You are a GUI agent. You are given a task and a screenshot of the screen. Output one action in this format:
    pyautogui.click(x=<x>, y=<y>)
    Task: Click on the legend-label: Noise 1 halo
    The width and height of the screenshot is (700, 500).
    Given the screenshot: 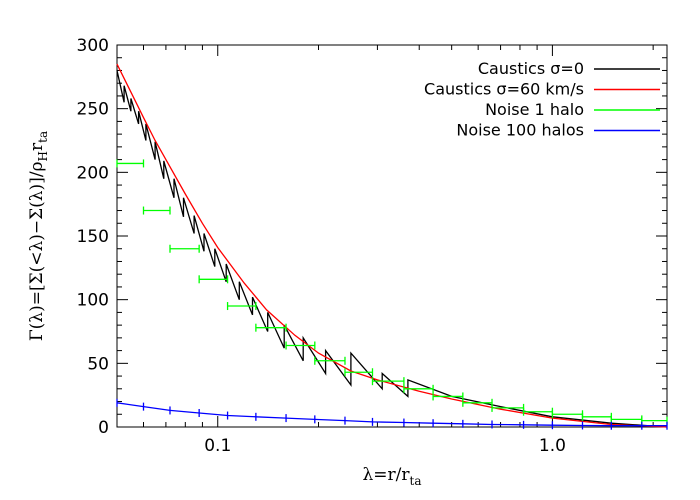 What is the action you would take?
    pyautogui.click(x=534, y=109)
    